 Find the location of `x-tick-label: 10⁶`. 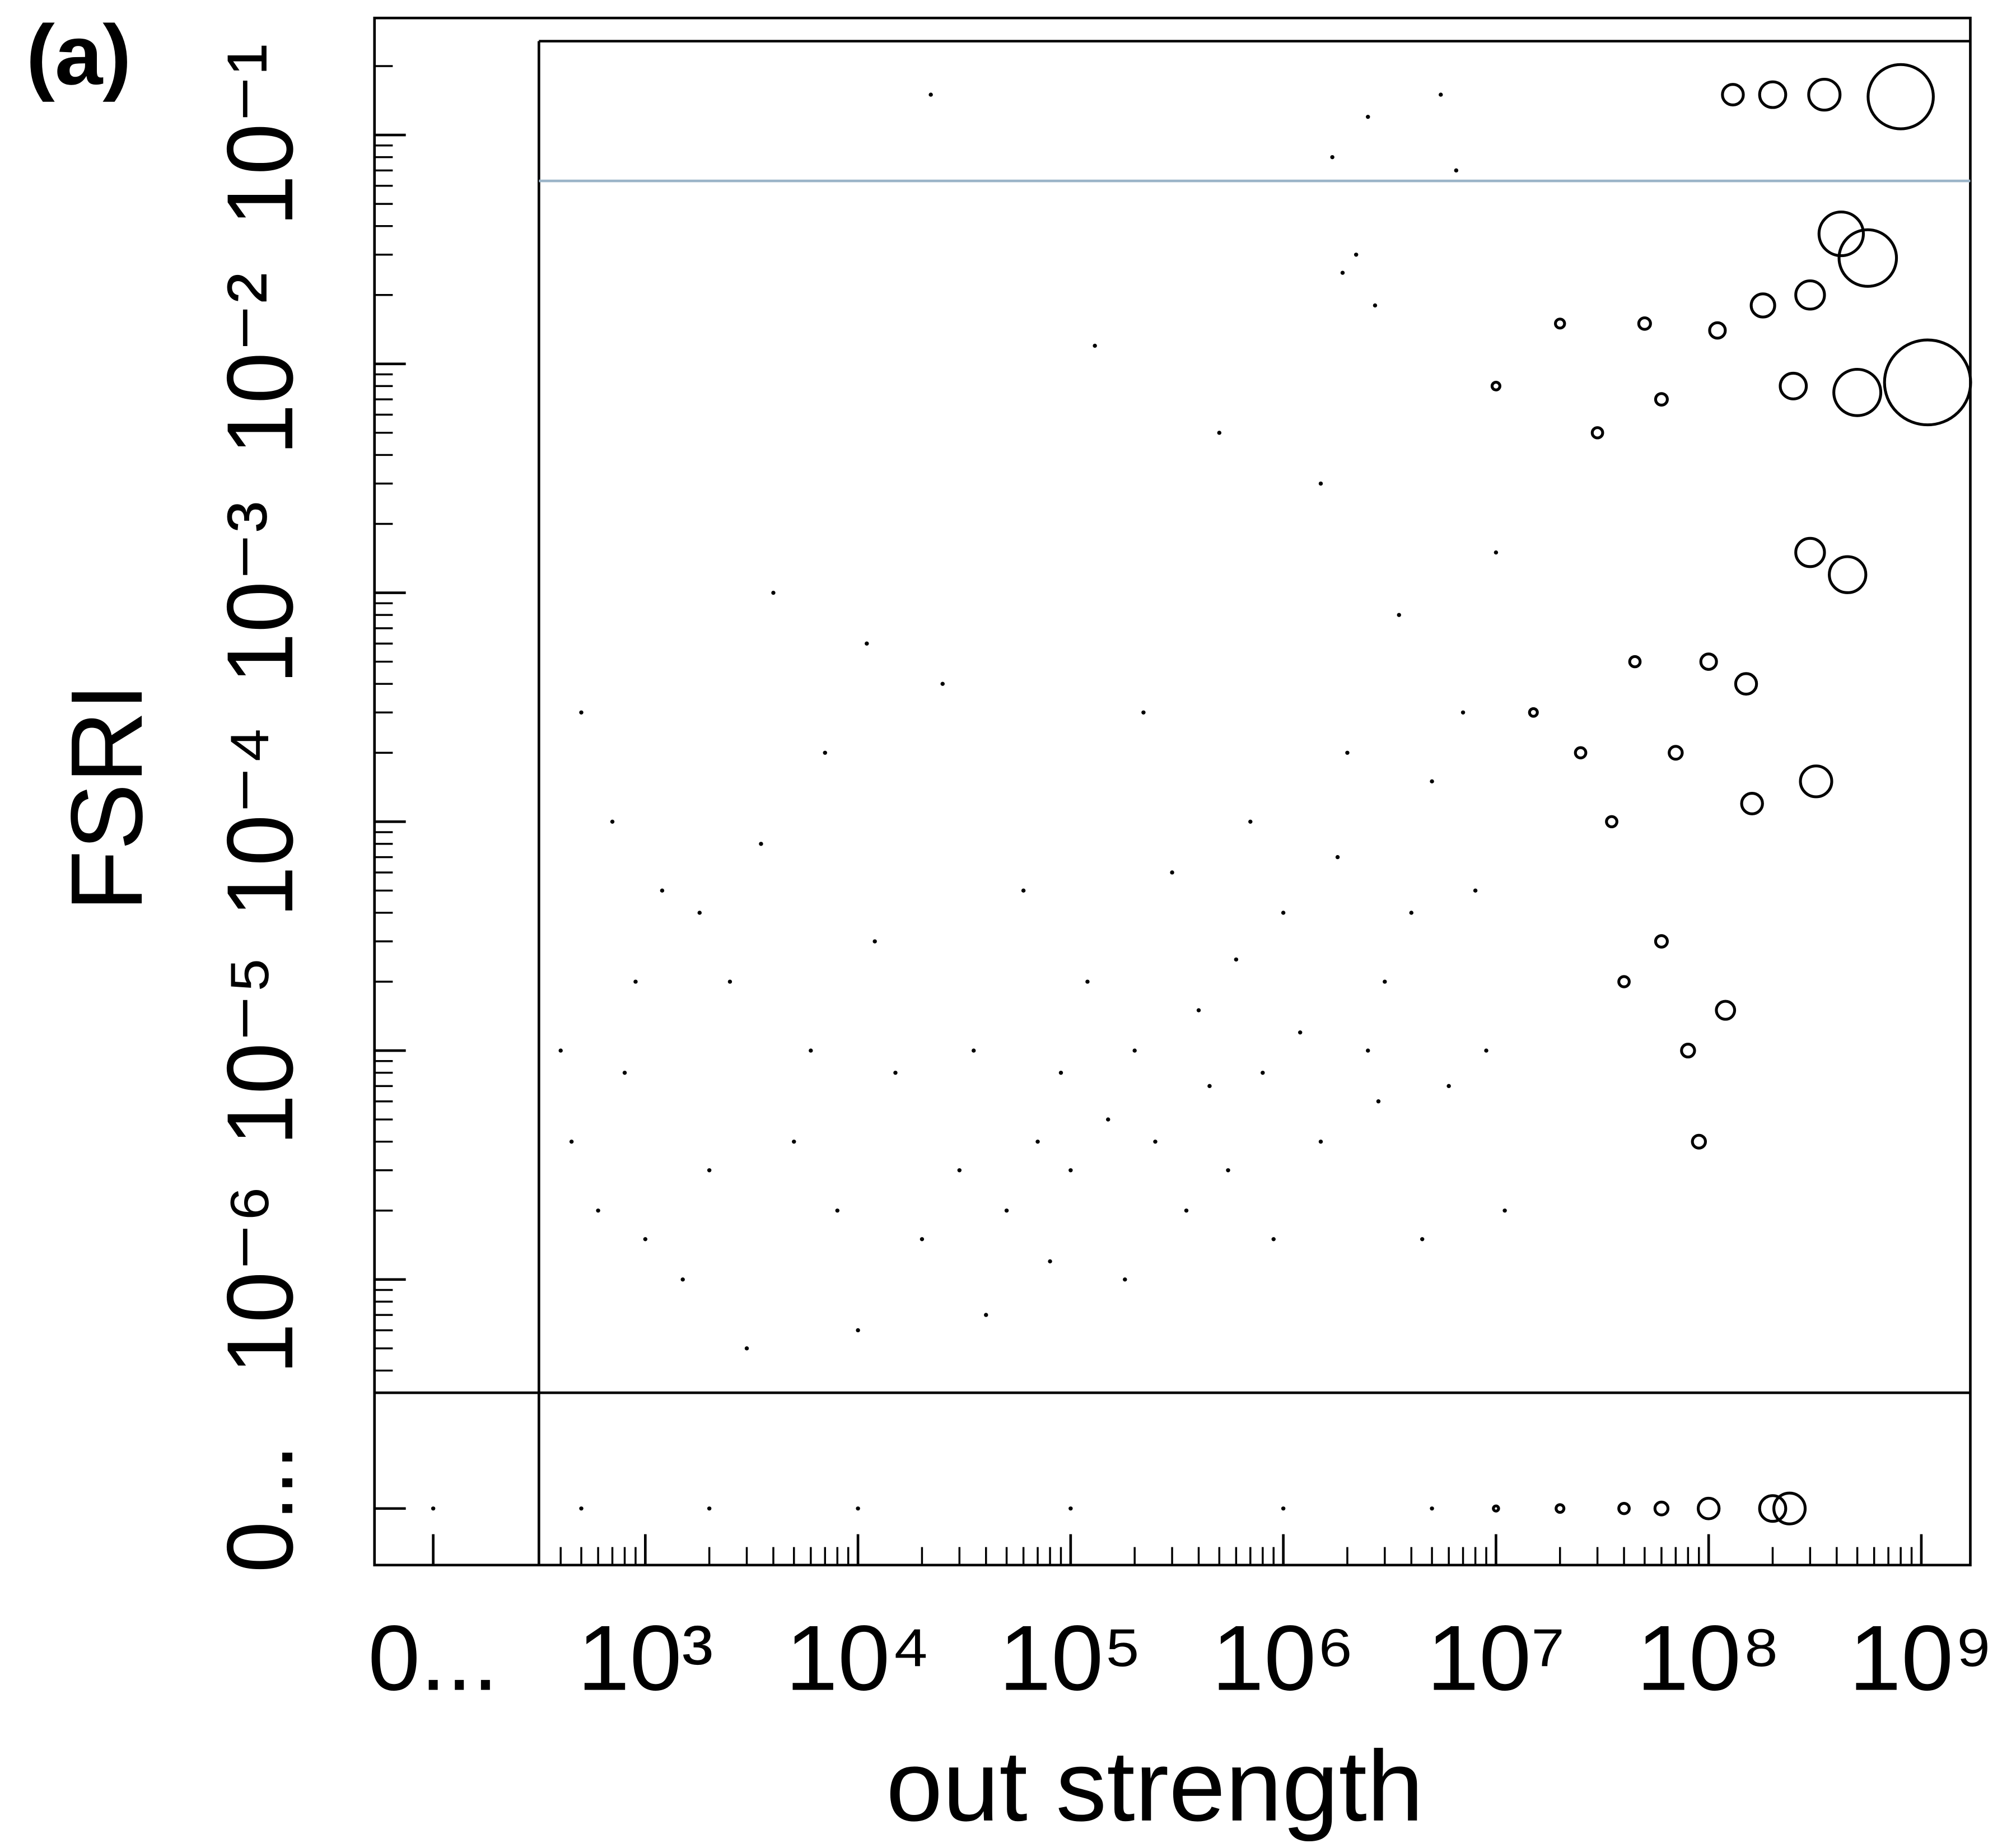

x-tick-label: 10⁶ is located at coordinates (1284, 1659).